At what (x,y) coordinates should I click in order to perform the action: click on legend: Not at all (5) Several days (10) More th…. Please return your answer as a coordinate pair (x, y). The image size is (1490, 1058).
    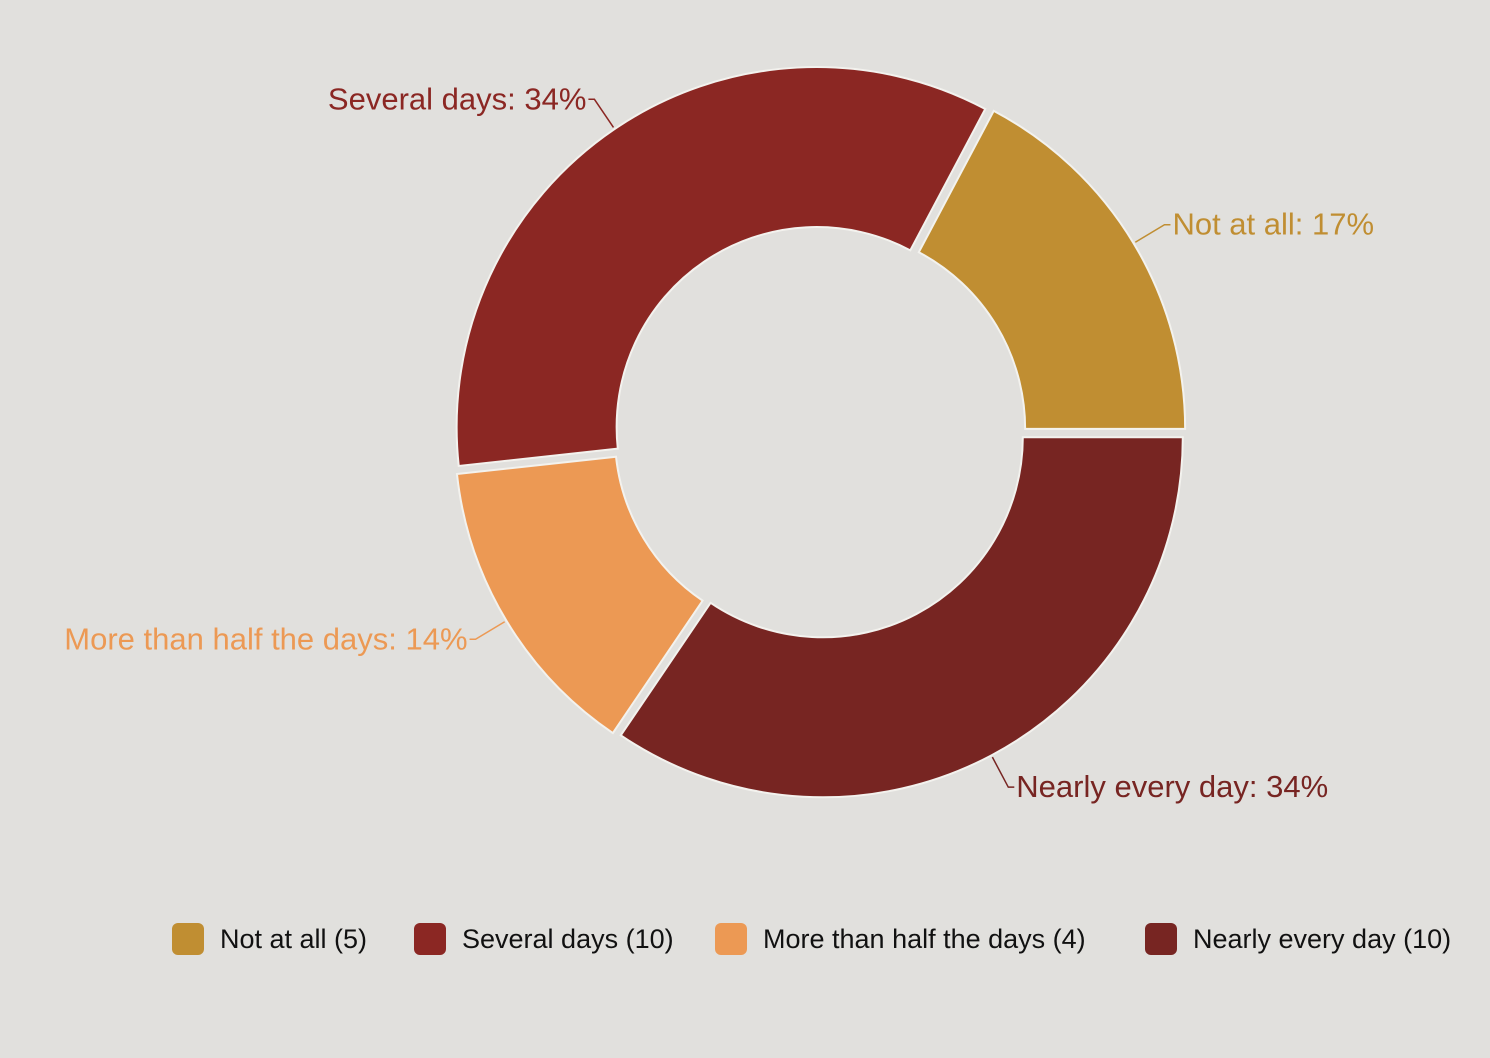
    Looking at the image, I should click on (745, 939).